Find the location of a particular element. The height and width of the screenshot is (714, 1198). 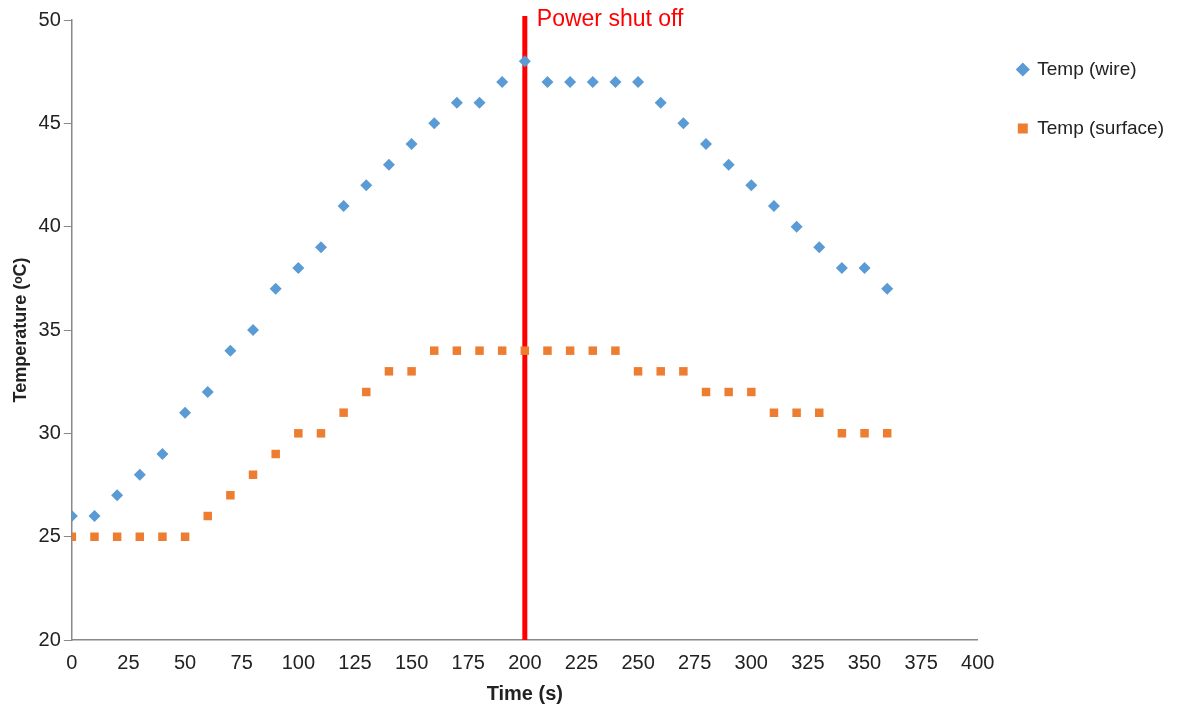

x-tick-label: 300 is located at coordinates (751, 661).